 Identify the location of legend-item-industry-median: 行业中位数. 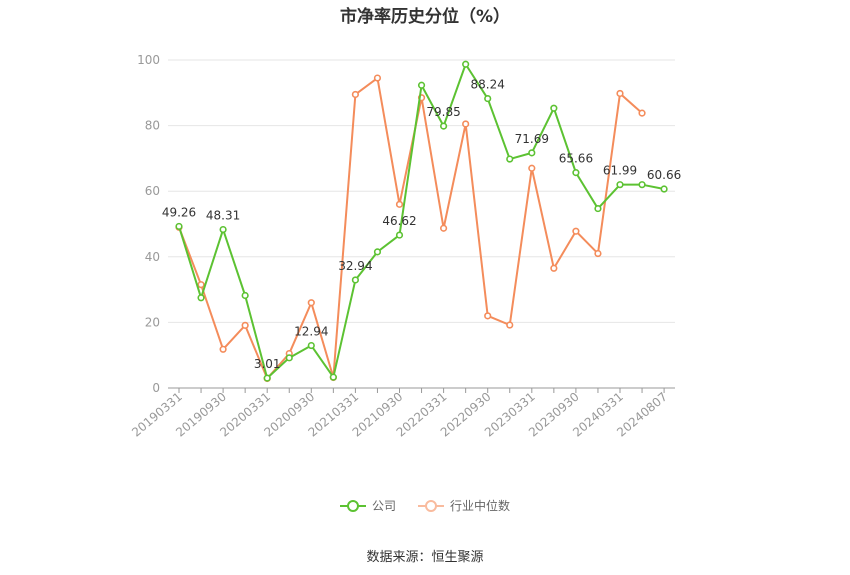
(464, 505).